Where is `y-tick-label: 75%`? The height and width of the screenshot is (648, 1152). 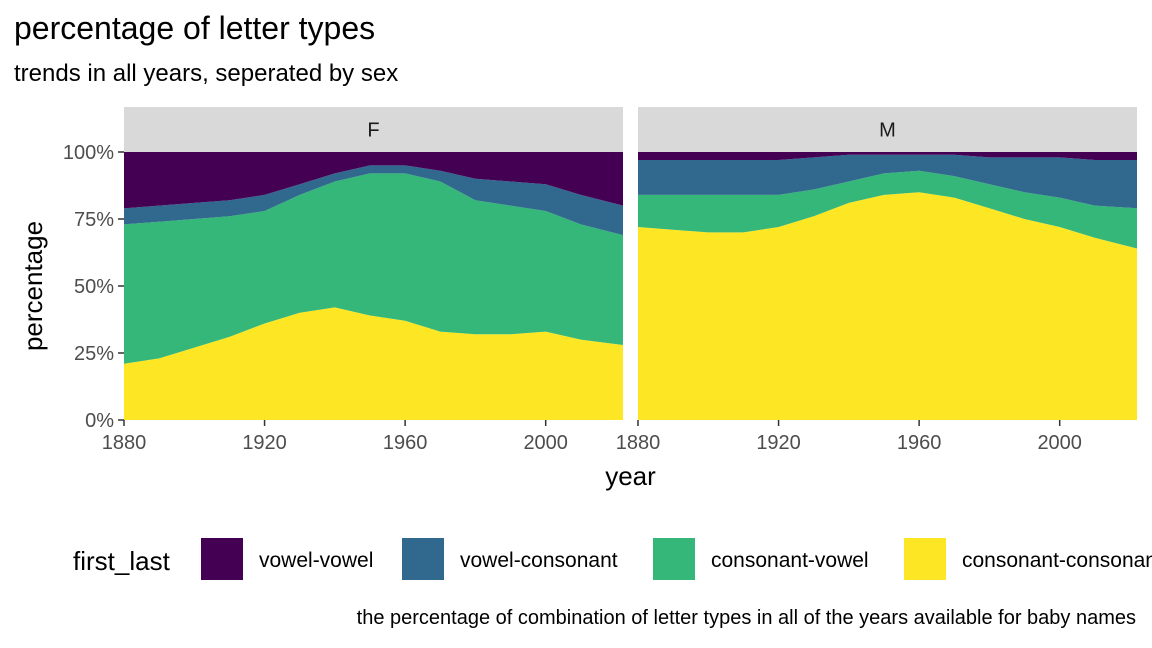
y-tick-label: 75% is located at coordinates (94, 220).